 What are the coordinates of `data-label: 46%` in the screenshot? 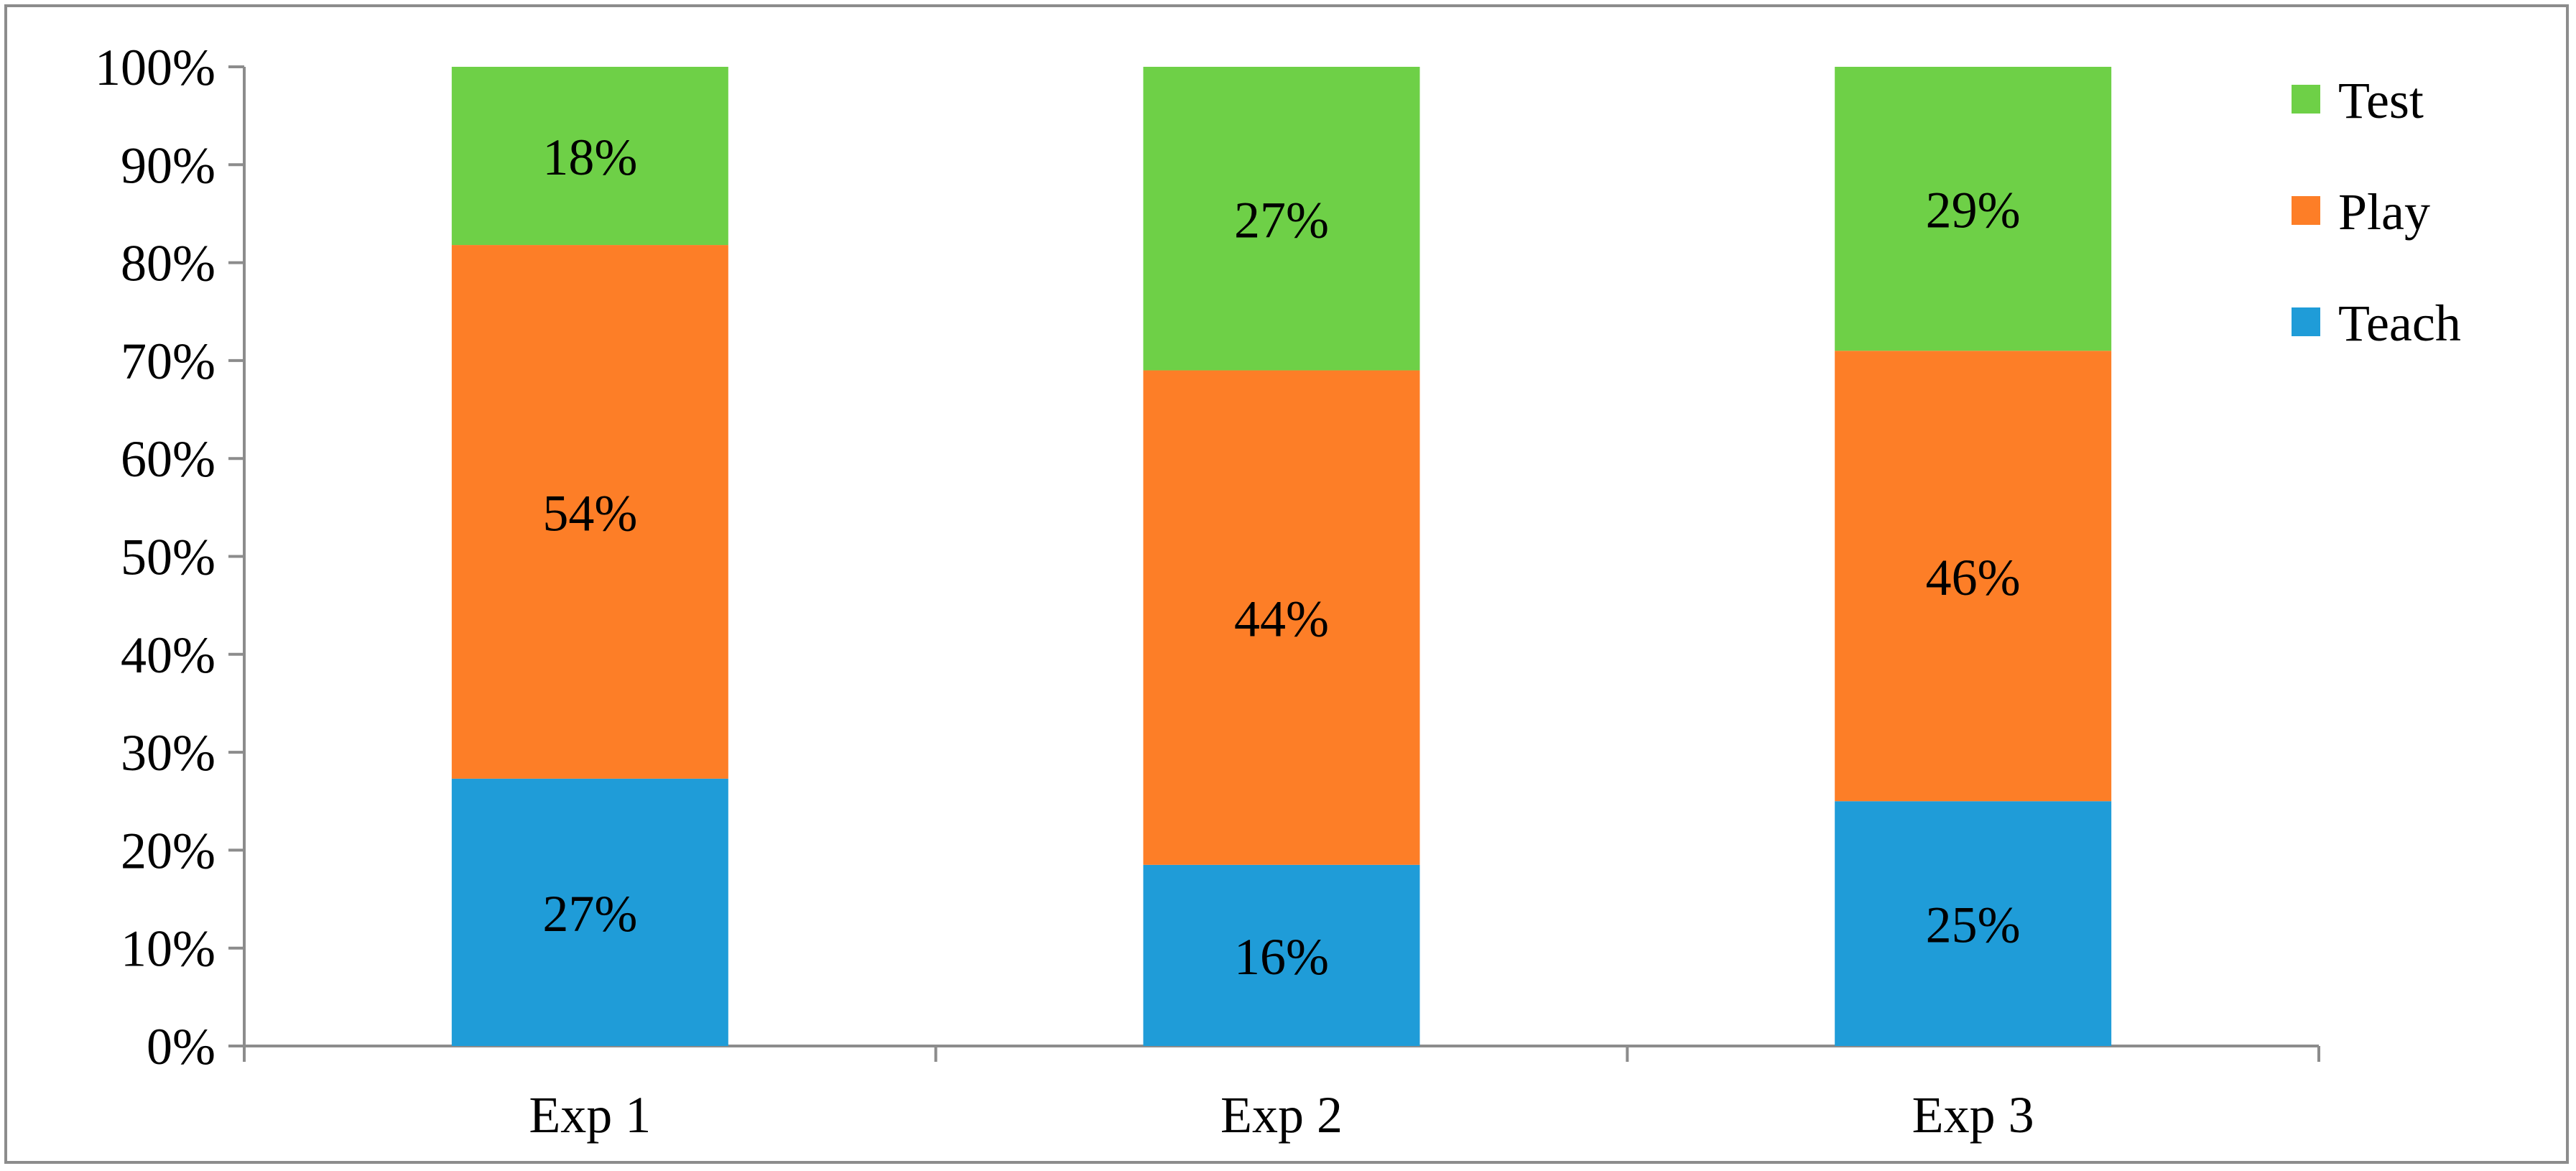 It's located at (1973, 577).